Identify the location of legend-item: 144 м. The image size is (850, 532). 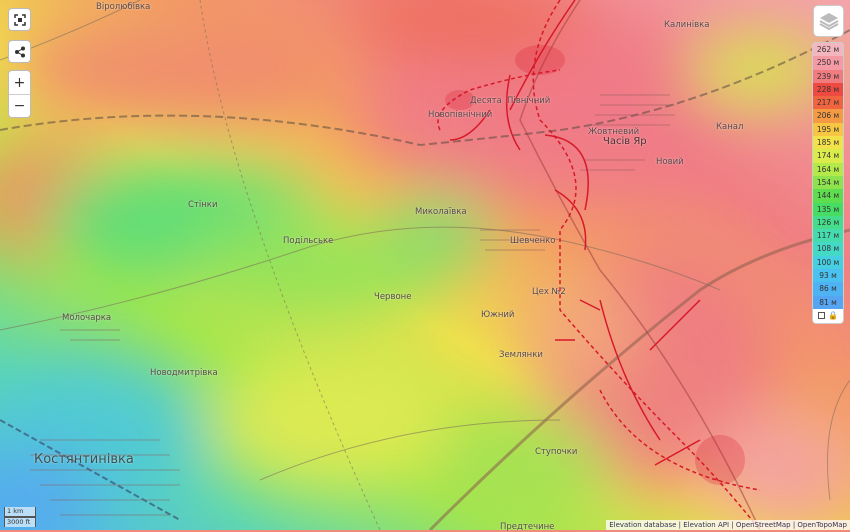
(828, 196).